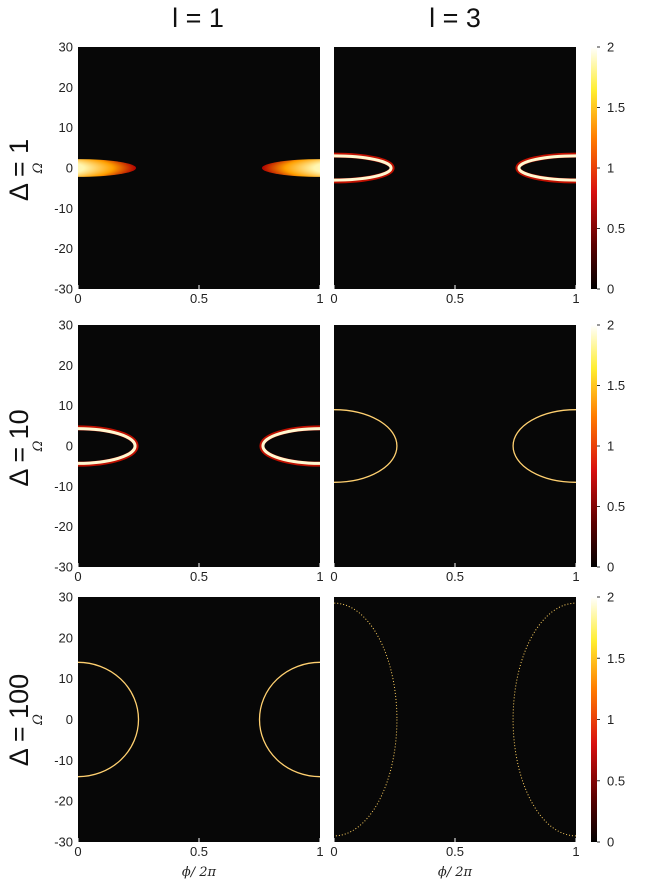 Image resolution: width=654 pixels, height=885 pixels. I want to click on row-label-delta-100: Δ = 100, so click(19, 720).